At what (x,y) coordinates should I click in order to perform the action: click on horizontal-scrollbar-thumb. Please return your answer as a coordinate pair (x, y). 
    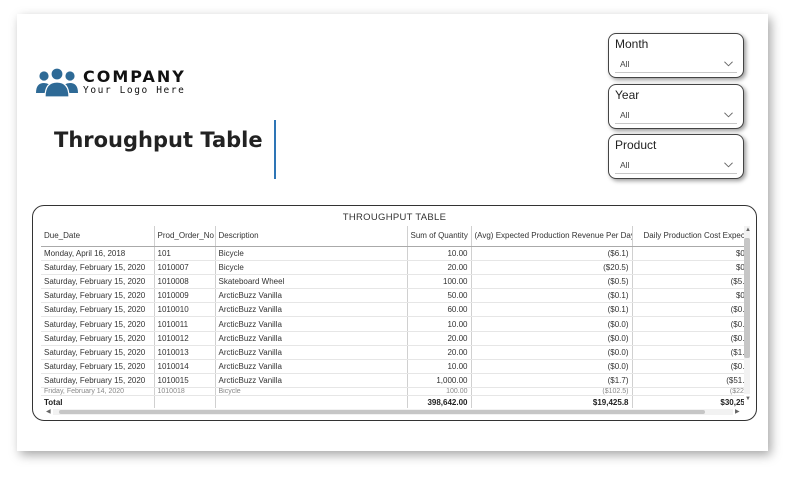
    Looking at the image, I should click on (382, 412).